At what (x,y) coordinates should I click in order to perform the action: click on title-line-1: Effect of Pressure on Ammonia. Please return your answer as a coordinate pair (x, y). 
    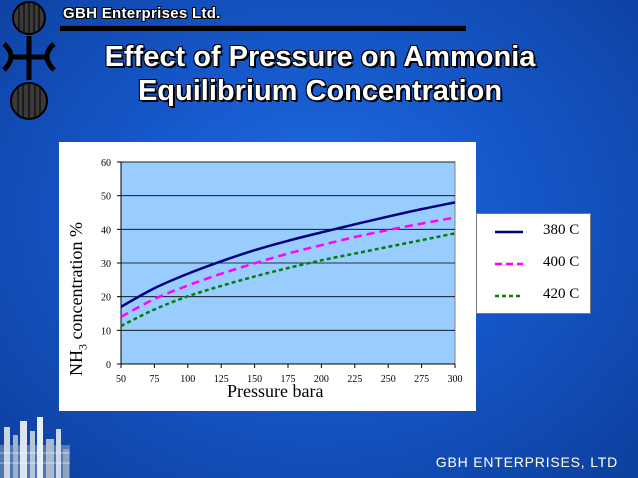
    Looking at the image, I should click on (320, 57).